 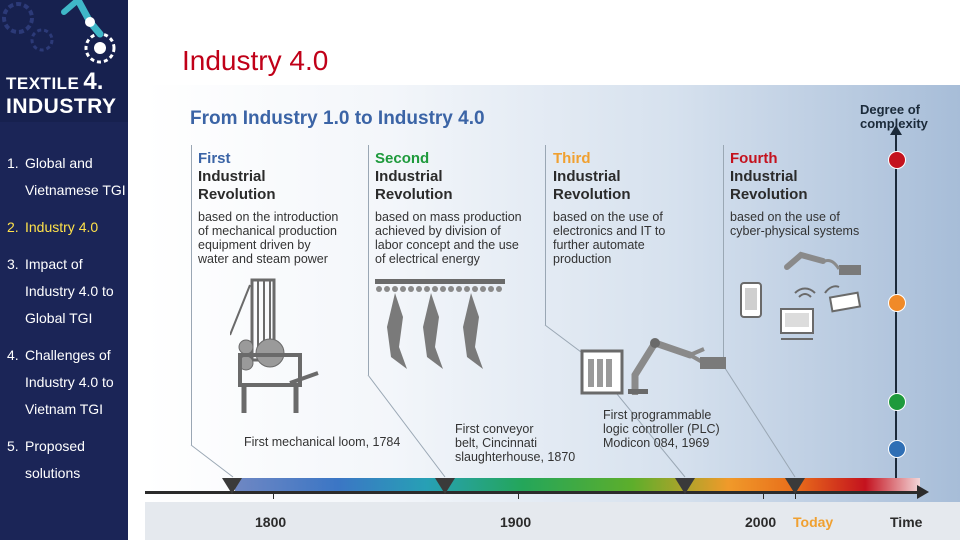 What do you see at coordinates (61, 106) in the screenshot?
I see `logo-line2: INDUSTRY` at bounding box center [61, 106].